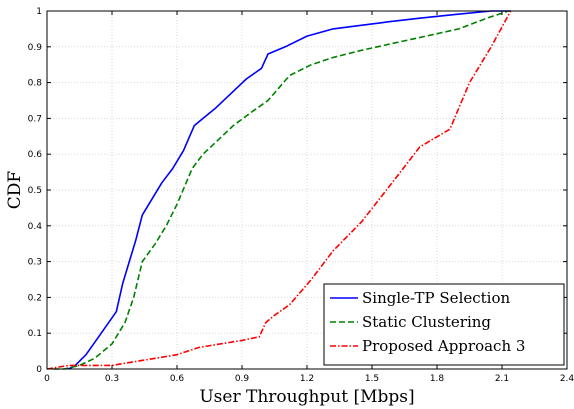 This screenshot has height=409, width=574. What do you see at coordinates (35, 191) in the screenshot?
I see `y-tick-label: 0.5` at bounding box center [35, 191].